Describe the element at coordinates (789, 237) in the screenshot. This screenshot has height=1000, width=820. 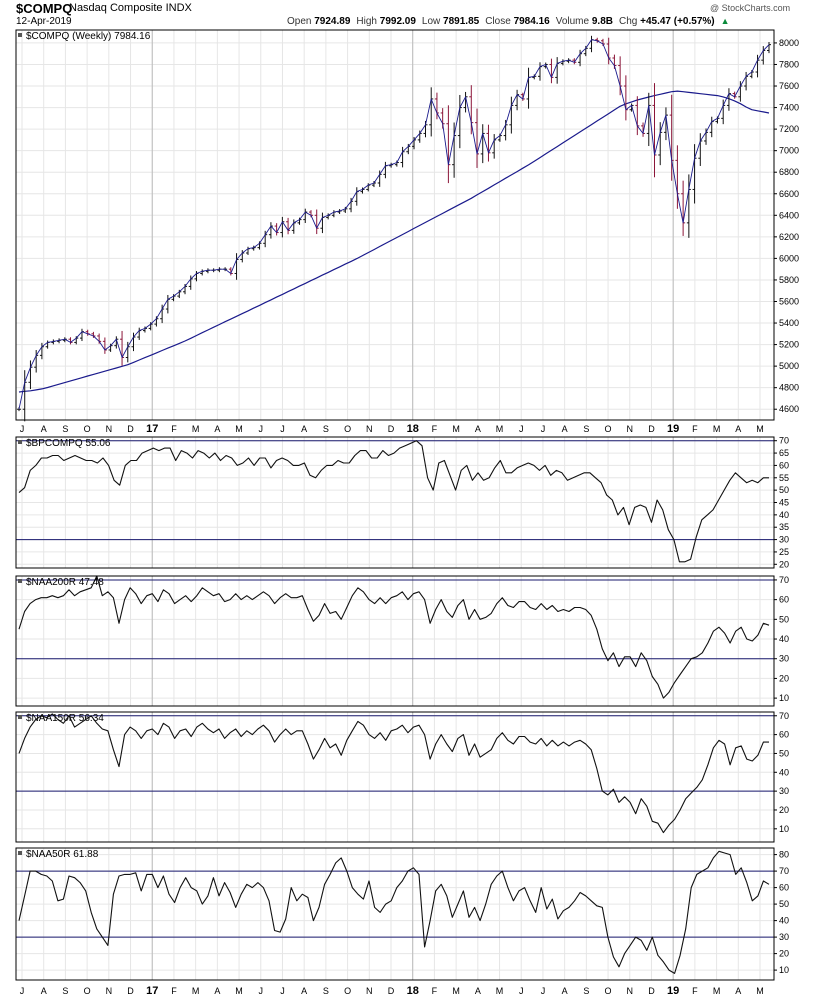
I see `y-tick-label: 6200` at that location.